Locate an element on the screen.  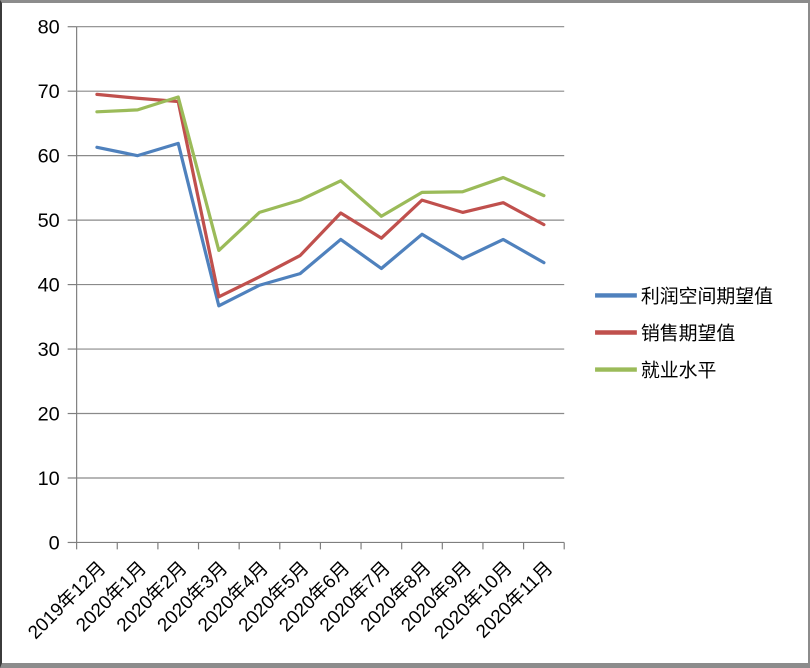
y-tick-label: 70 is located at coordinates (49, 92).